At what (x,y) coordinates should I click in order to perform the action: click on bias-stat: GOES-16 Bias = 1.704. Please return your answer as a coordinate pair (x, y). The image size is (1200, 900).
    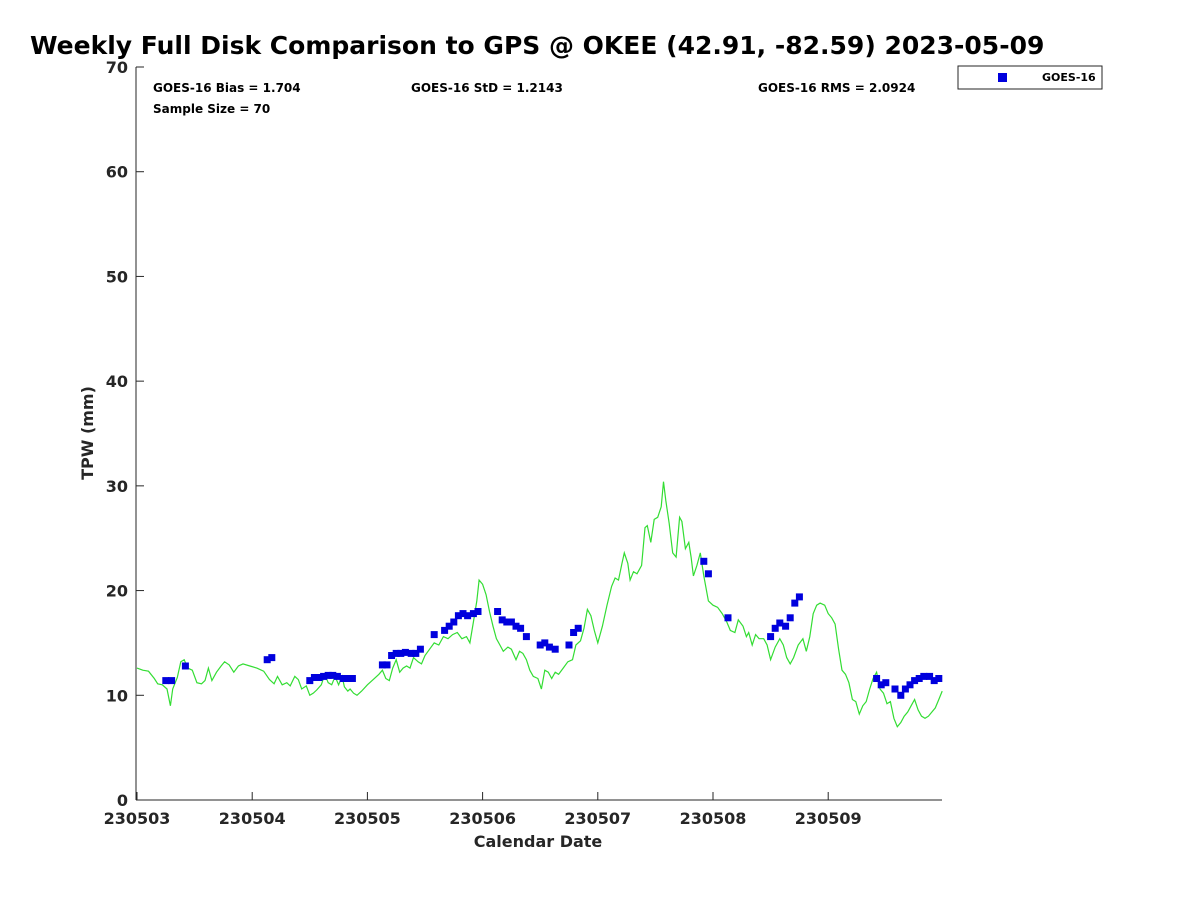
    Looking at the image, I should click on (227, 88).